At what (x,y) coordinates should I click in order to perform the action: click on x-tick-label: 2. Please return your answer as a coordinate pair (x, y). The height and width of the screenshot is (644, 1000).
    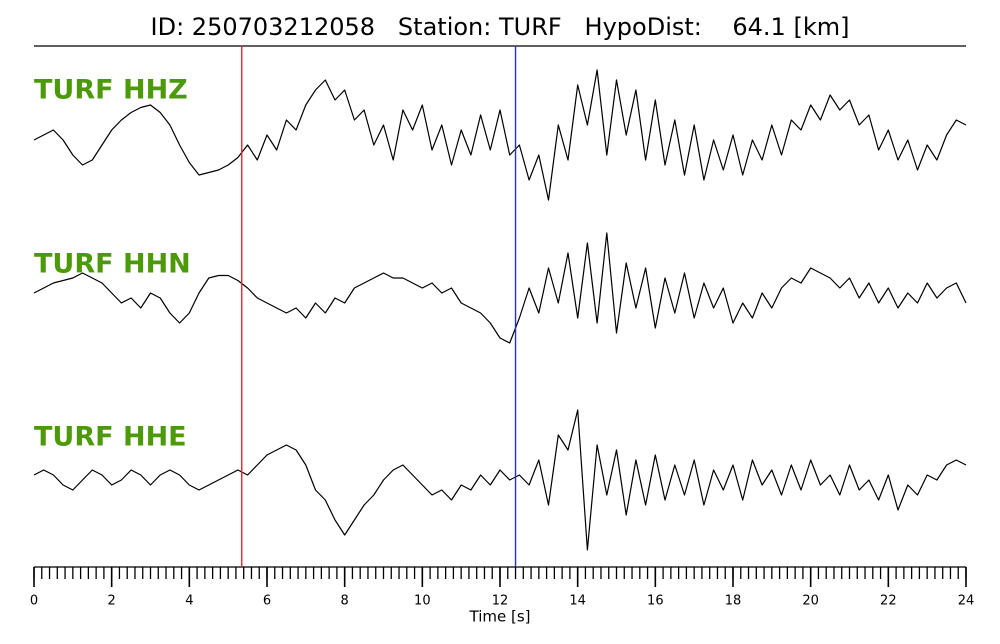
    Looking at the image, I should click on (112, 601).